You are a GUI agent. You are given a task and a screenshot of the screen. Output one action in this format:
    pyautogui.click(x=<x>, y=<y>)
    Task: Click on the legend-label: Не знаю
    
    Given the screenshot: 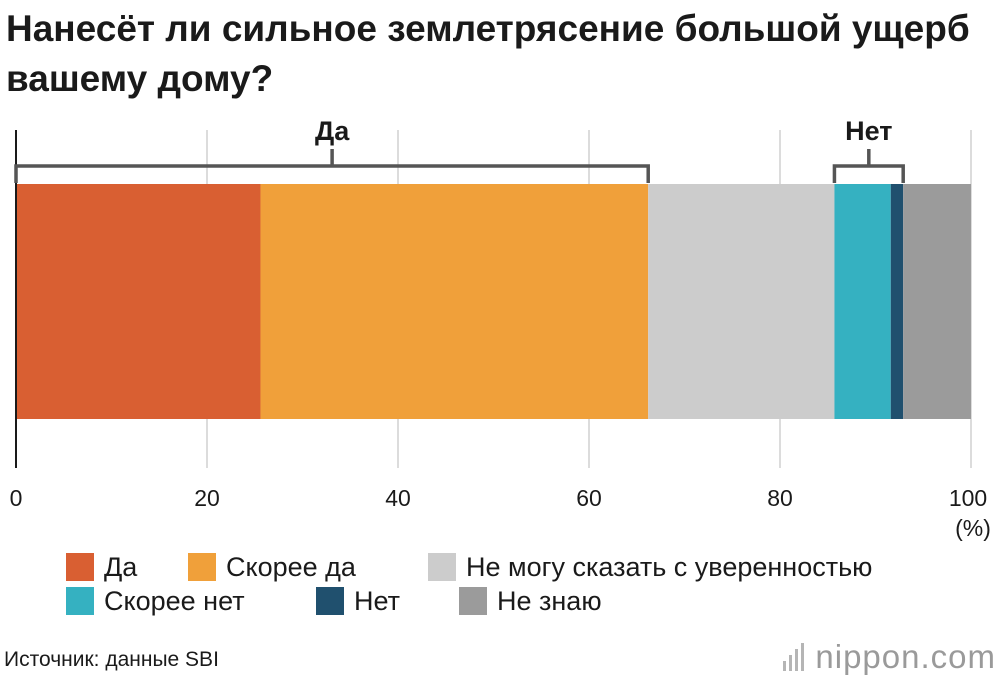 What is the action you would take?
    pyautogui.click(x=549, y=600)
    